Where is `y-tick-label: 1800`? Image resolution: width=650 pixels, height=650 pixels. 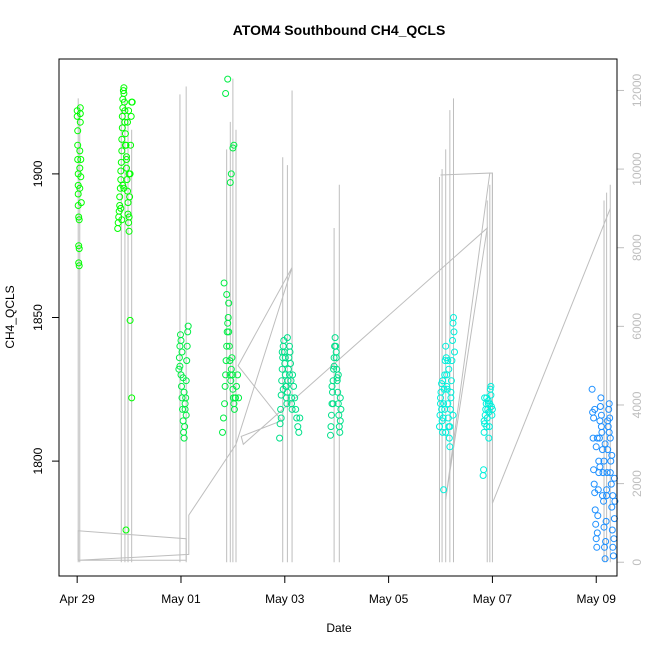
y-tick-label: 1800 is located at coordinates (38, 460).